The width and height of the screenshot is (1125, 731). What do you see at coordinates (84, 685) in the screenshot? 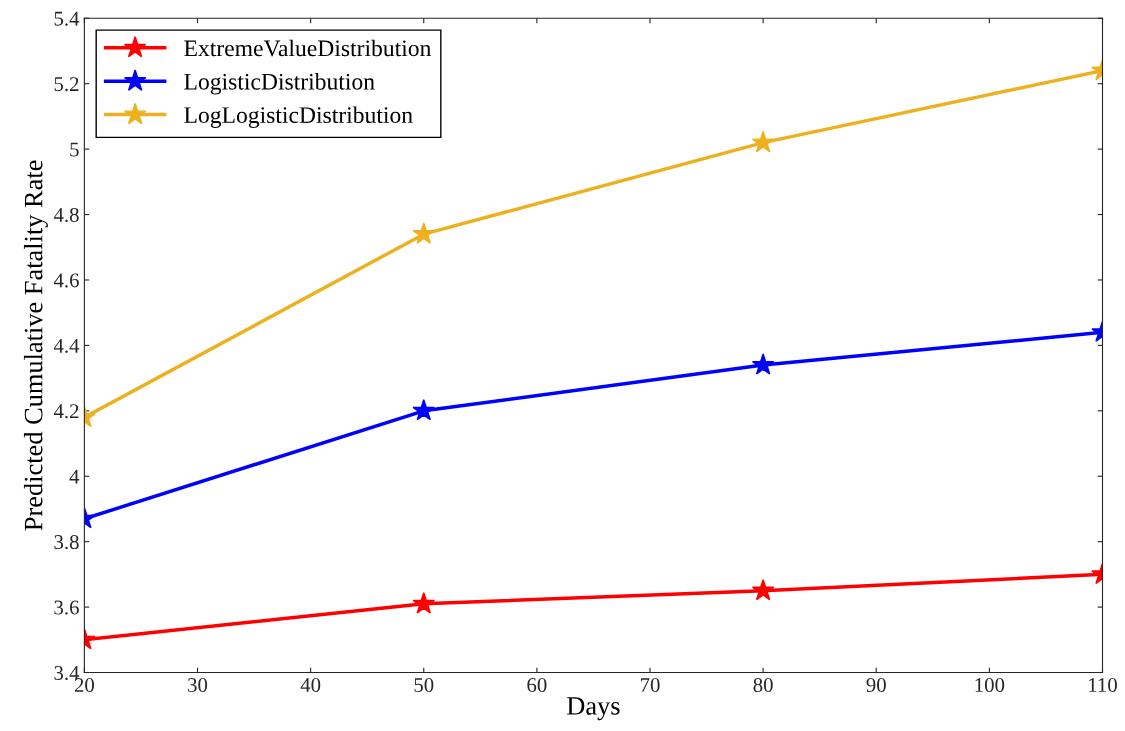
I see `x-tick-label: 20` at bounding box center [84, 685].